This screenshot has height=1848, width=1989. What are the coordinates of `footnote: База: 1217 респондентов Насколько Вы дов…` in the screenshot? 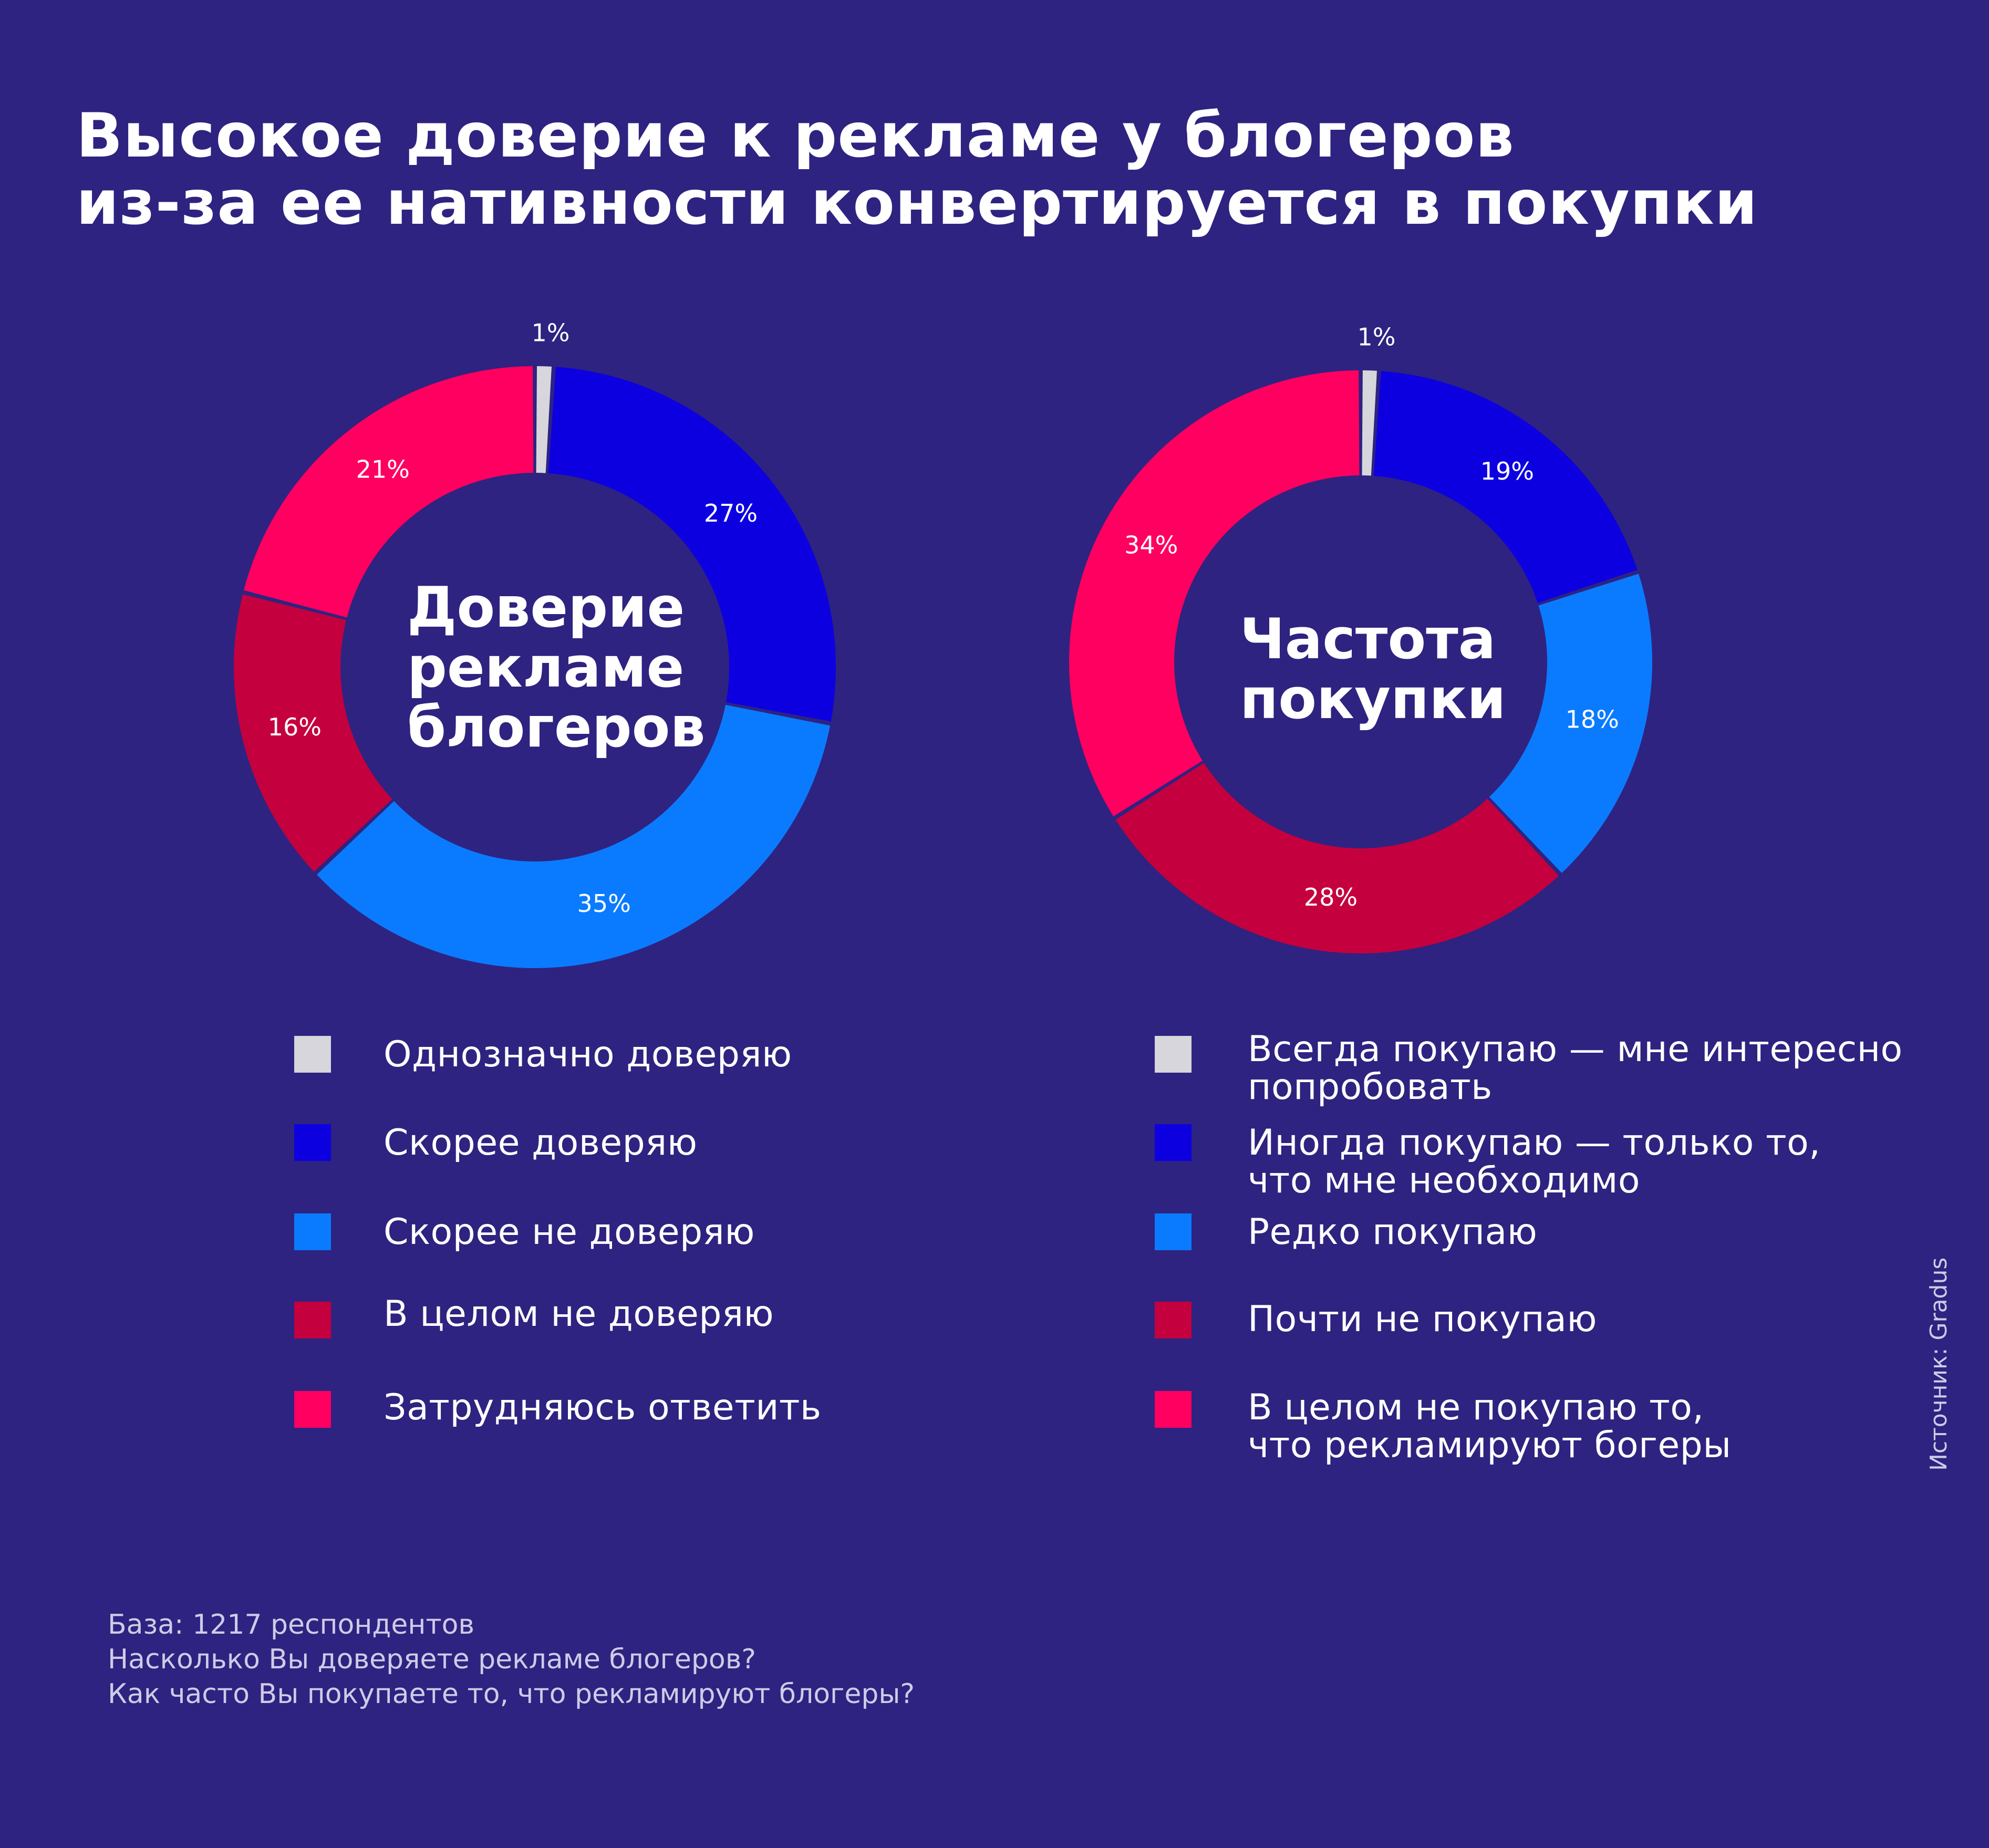 It's located at (511, 1659).